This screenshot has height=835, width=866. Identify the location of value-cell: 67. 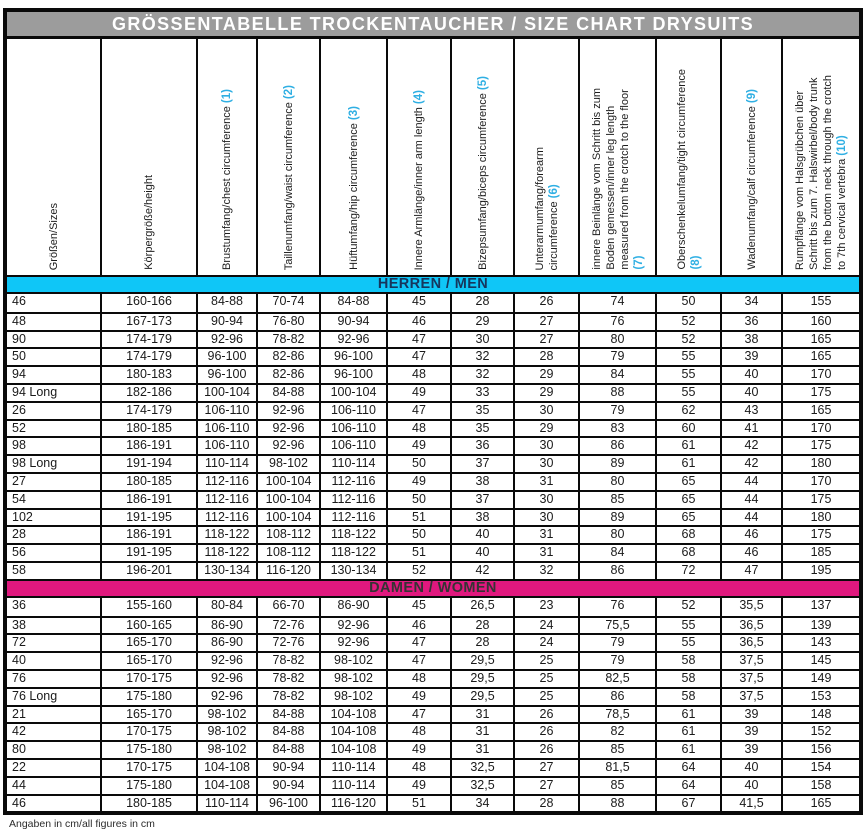
(689, 803).